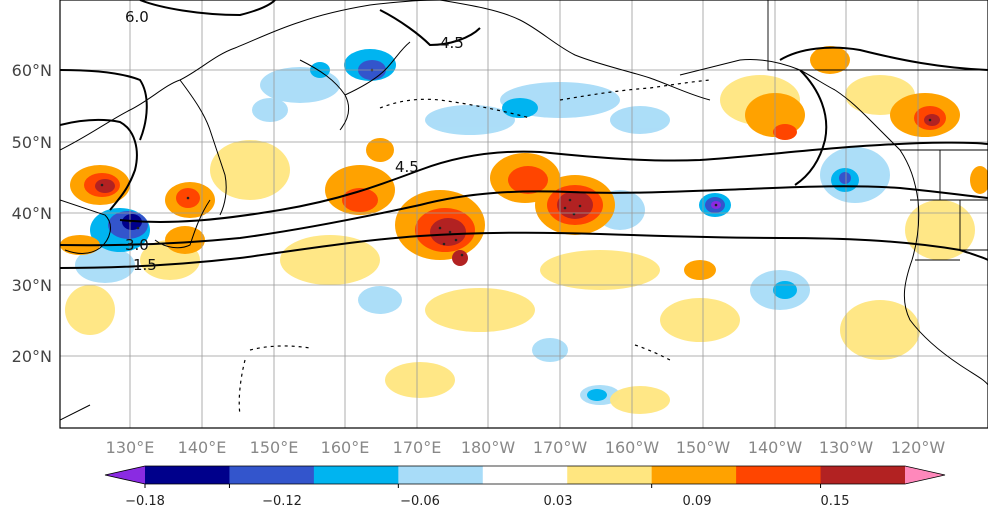 The width and height of the screenshot is (988, 515). What do you see at coordinates (925, 475) in the screenshot?
I see `colorbar-extend-max` at bounding box center [925, 475].